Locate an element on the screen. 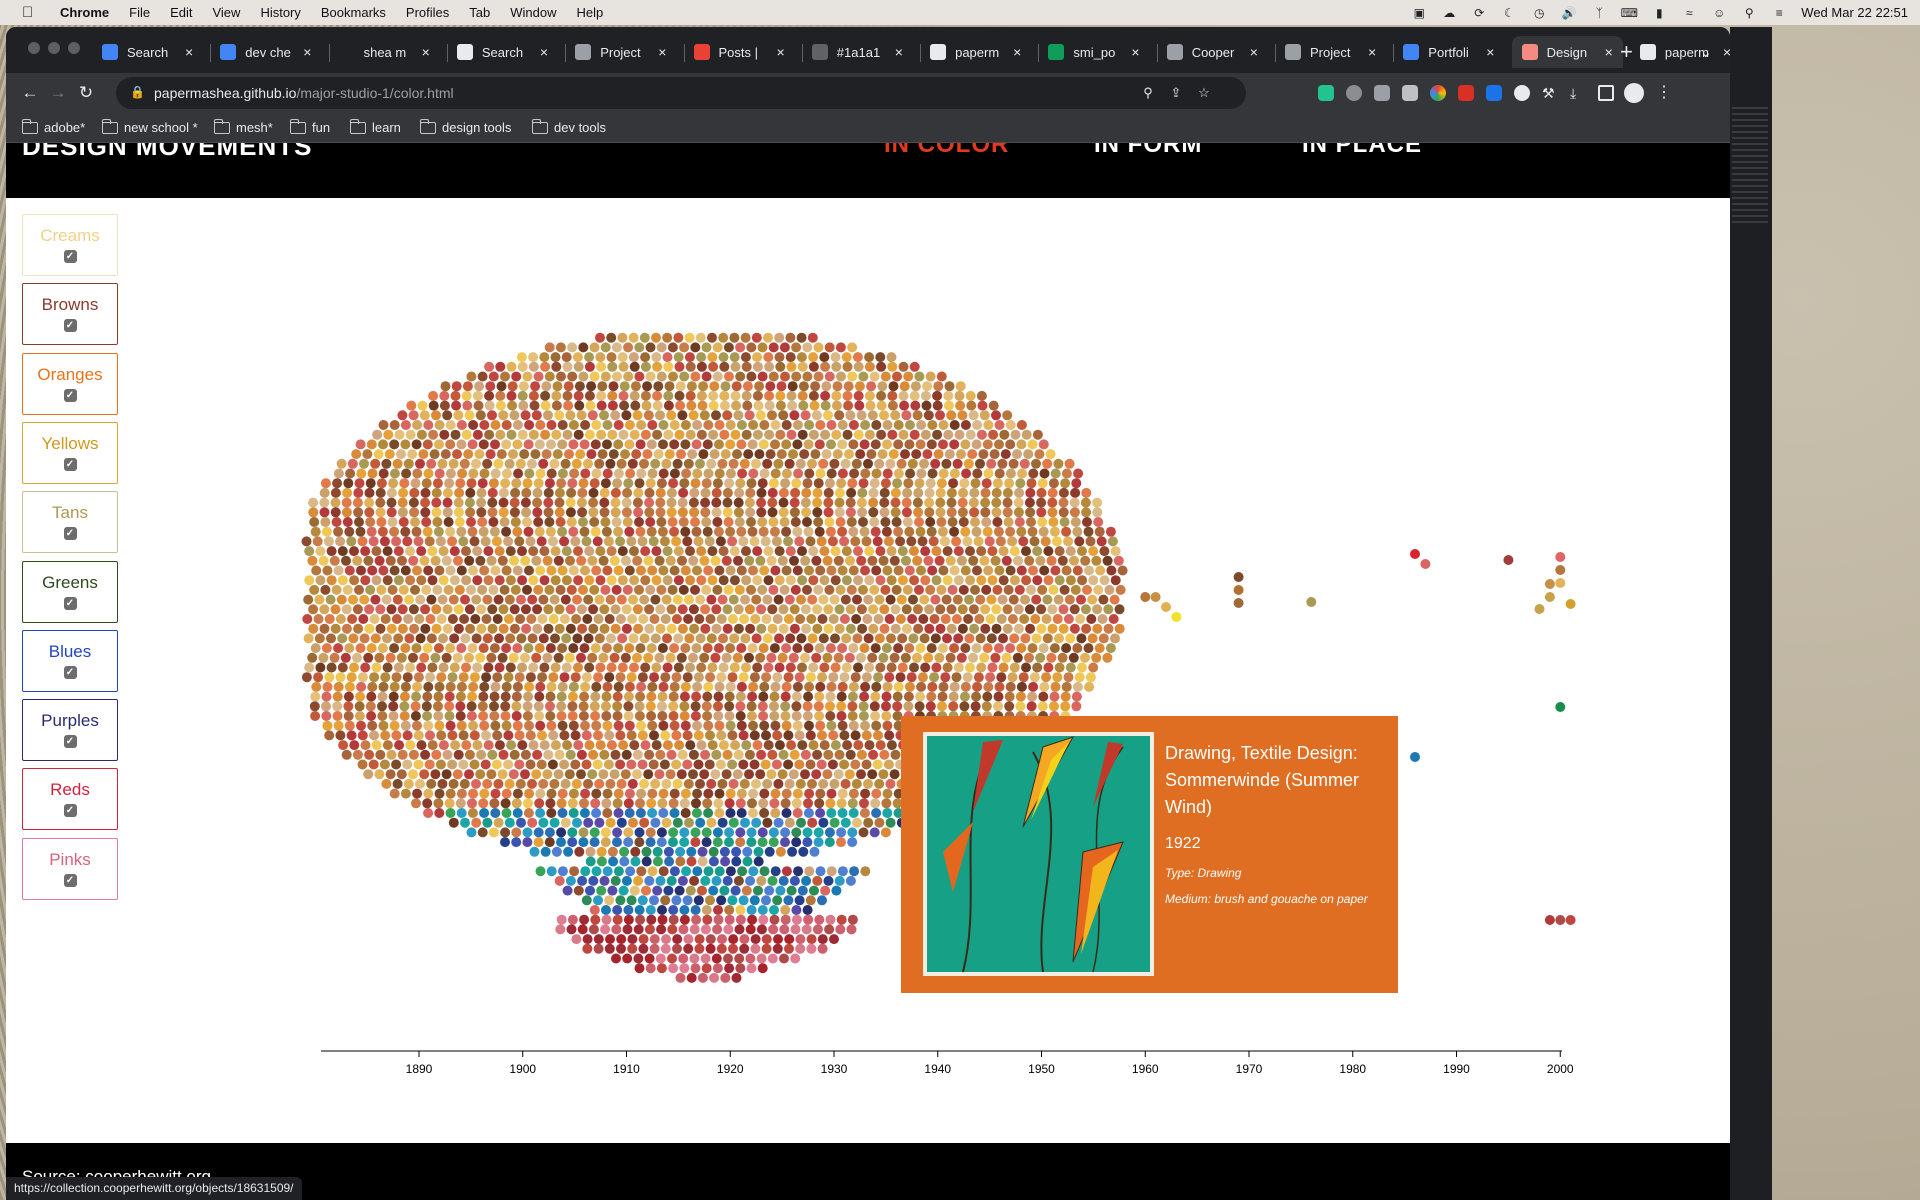 This screenshot has height=1200, width=1920. filter-checkbox: ✓ is located at coordinates (70, 811).